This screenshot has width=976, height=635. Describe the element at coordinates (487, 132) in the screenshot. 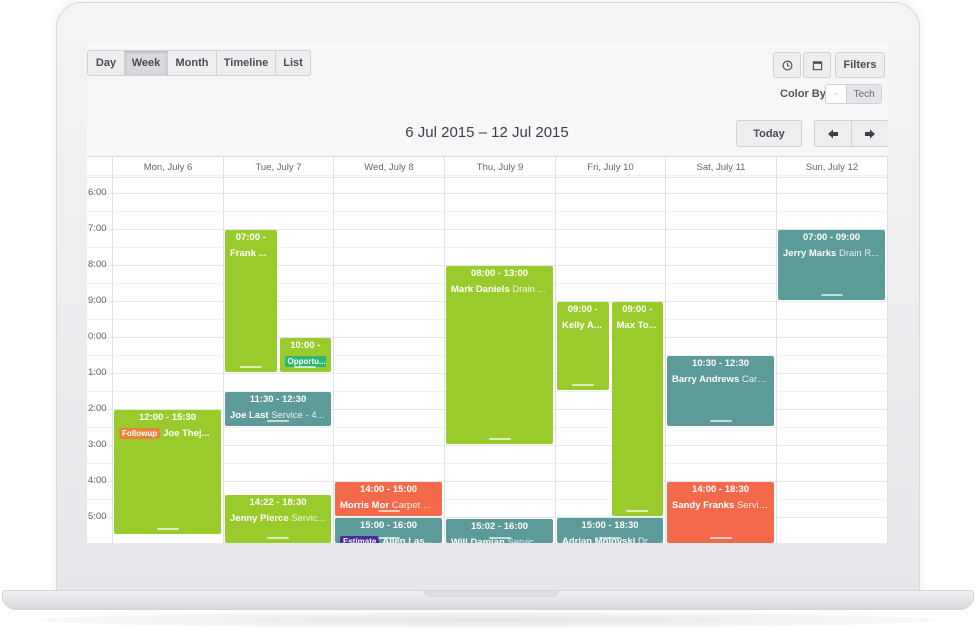

I see `date-range-title: 6 Jul 2015 – 12 Jul 2015` at that location.